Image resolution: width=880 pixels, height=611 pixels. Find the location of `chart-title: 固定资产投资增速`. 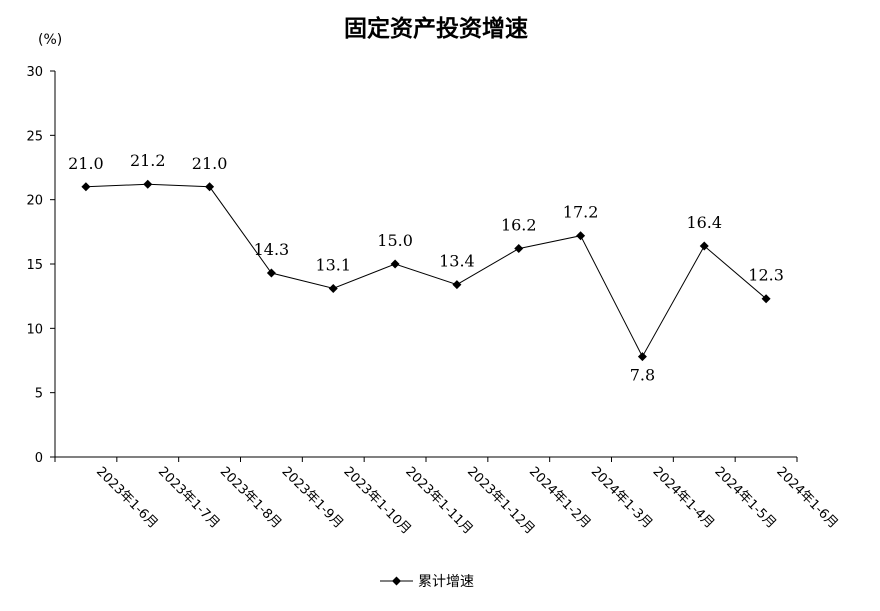

chart-title: 固定资产投资增速 is located at coordinates (436, 28).